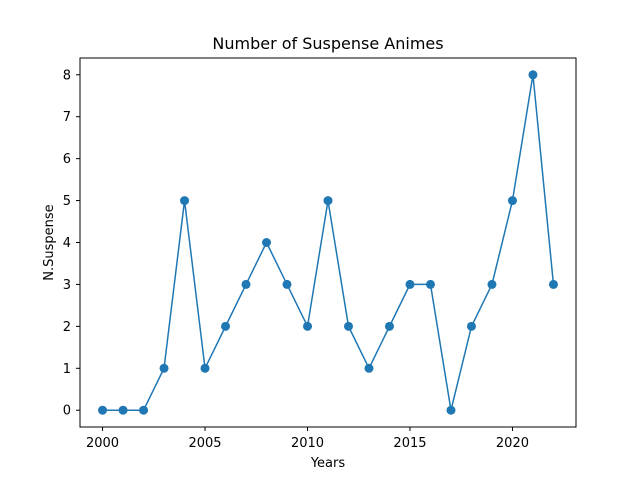 This screenshot has width=640, height=480. I want to click on x-tick-label: 2010, so click(307, 443).